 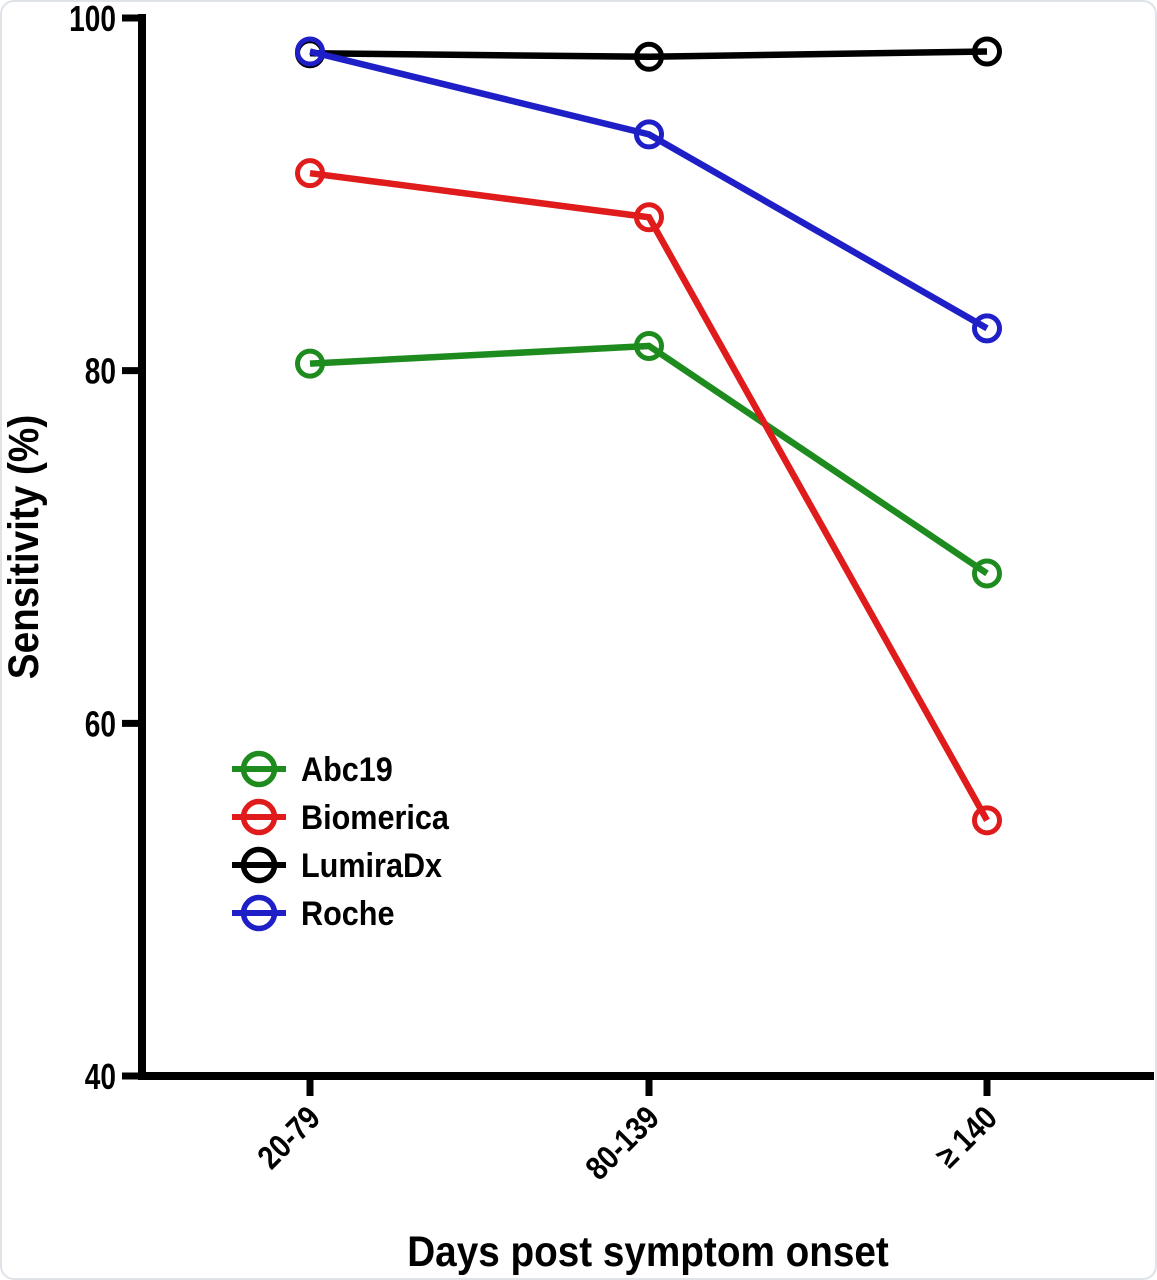 I want to click on series-line-abc19, so click(x=649, y=459).